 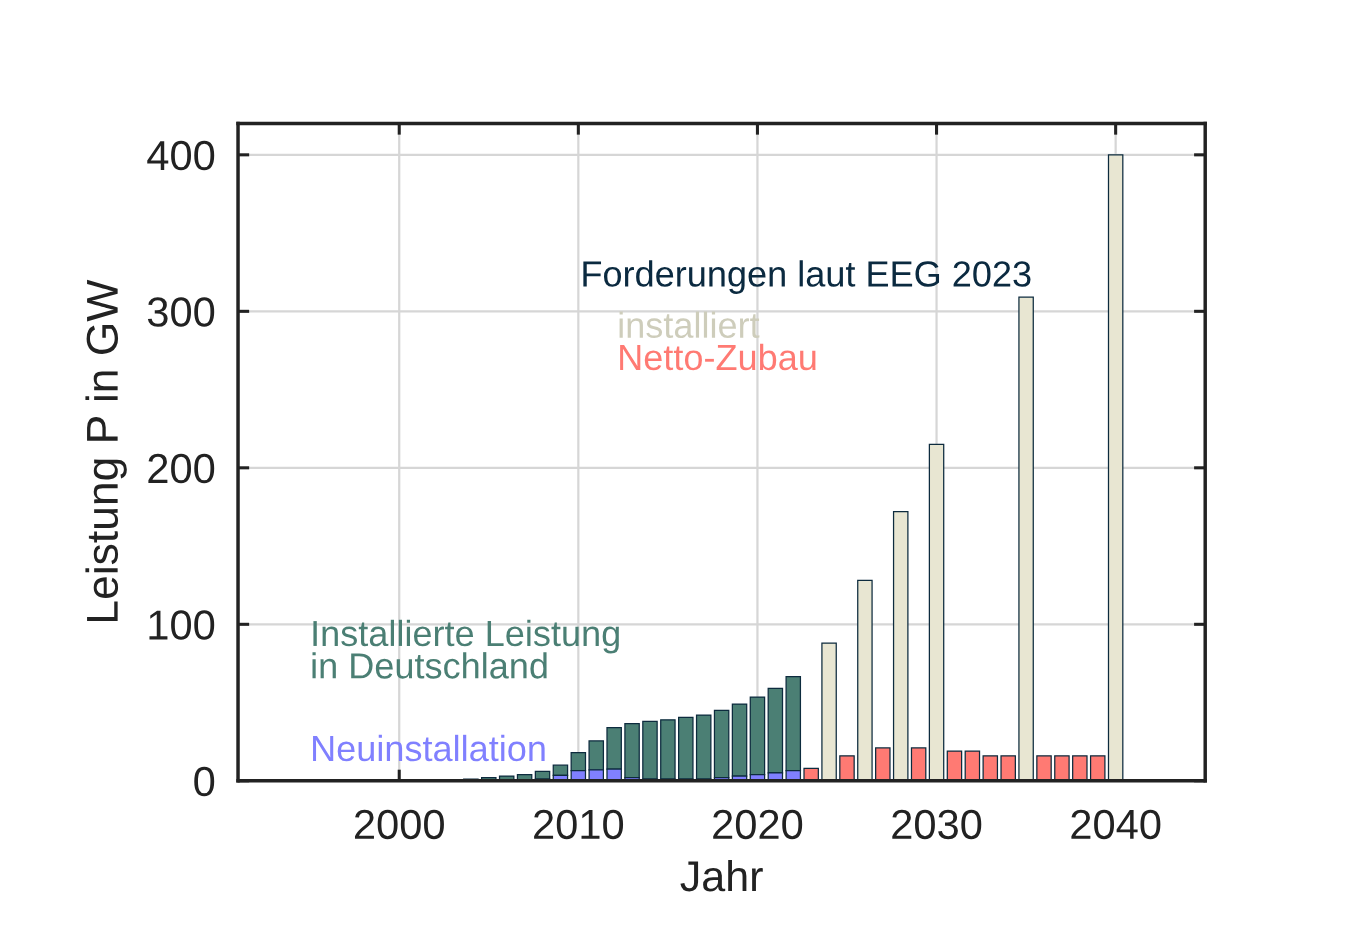 I want to click on series-label: Installierte Leistung in Deutschland, so click(x=465, y=649).